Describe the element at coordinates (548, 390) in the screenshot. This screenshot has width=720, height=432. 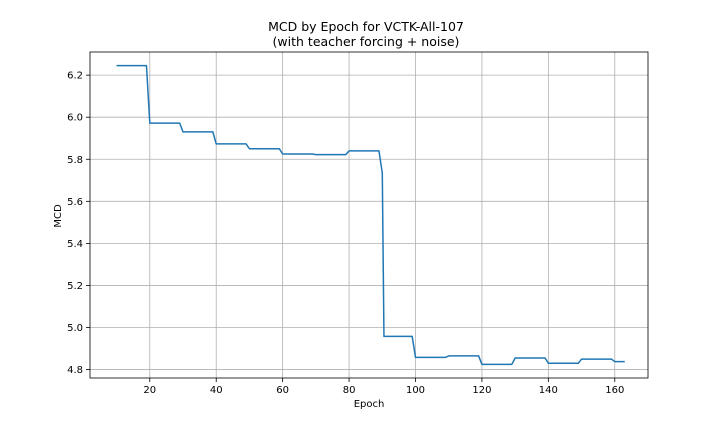
I see `x-tick-label: 140` at that location.